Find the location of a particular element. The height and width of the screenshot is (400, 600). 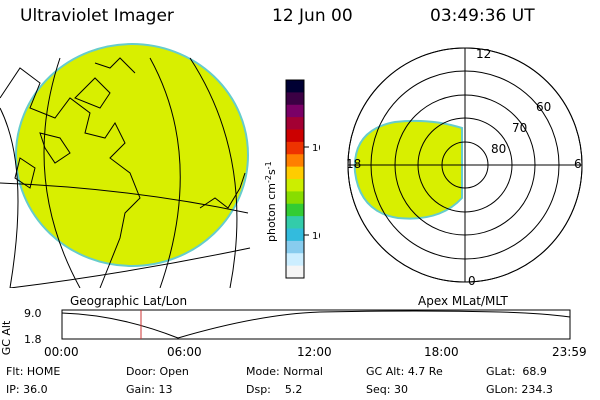

xtick-1200: 12:00 is located at coordinates (314, 352).